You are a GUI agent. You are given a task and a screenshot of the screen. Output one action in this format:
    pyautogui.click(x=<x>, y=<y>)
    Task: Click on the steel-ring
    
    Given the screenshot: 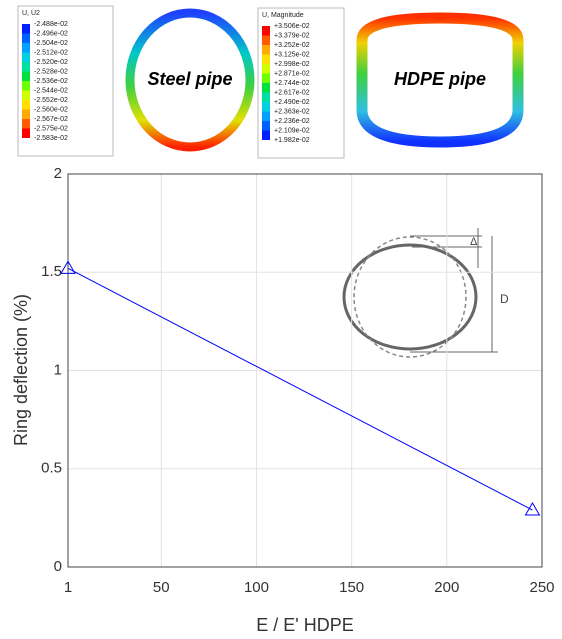 What is the action you would take?
    pyautogui.click(x=190, y=80)
    